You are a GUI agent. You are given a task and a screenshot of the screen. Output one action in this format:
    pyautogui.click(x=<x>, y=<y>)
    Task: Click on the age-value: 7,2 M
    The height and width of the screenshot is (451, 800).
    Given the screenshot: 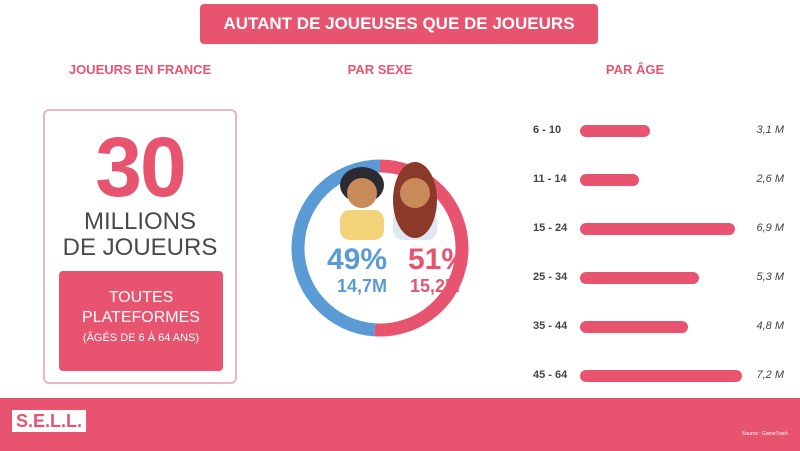 What is the action you would take?
    pyautogui.click(x=770, y=375)
    